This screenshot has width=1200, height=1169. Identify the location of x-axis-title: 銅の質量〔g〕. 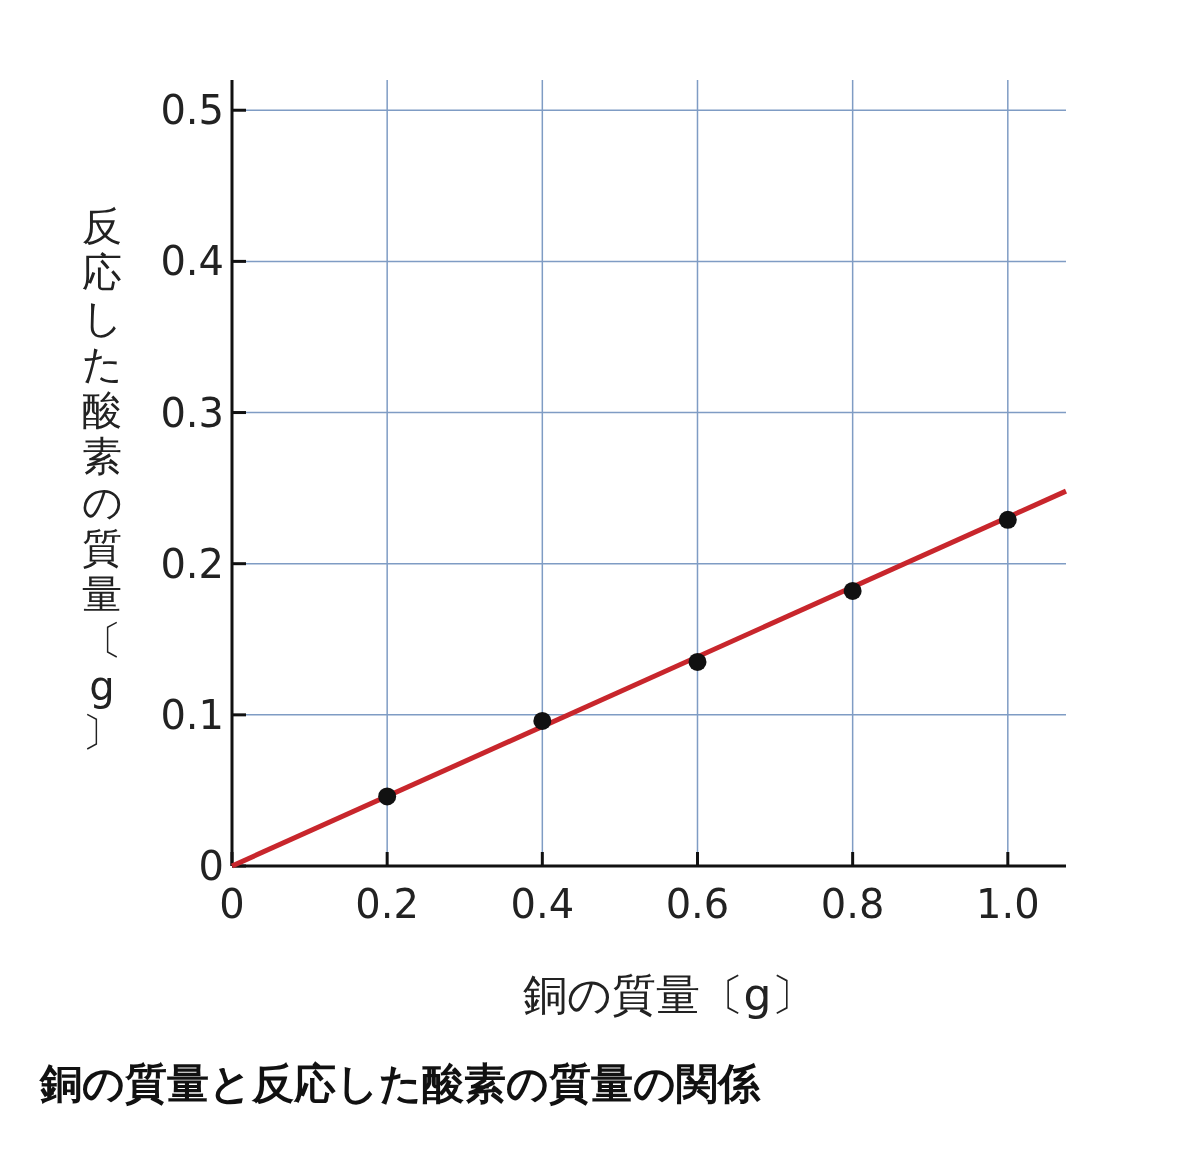
(669, 994).